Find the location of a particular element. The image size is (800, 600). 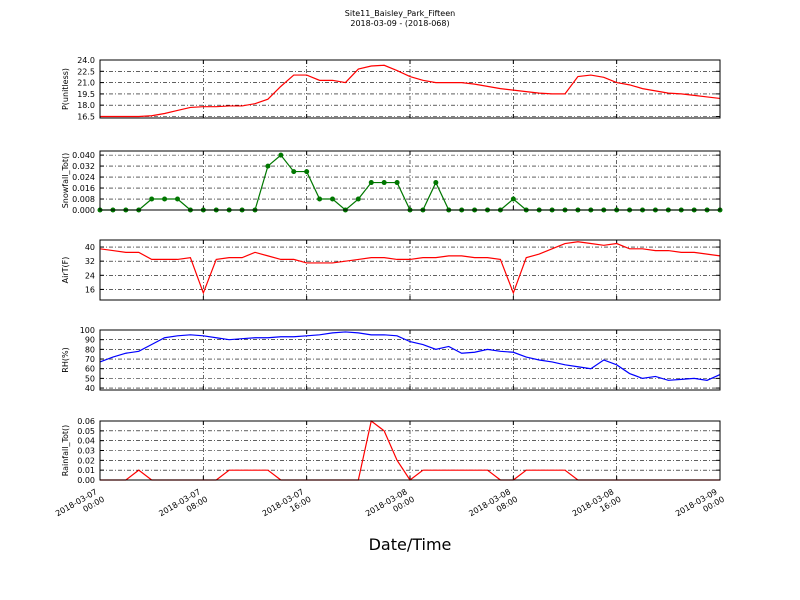

x-tick-label: 2018-03-07 08:00 is located at coordinates (183, 506).